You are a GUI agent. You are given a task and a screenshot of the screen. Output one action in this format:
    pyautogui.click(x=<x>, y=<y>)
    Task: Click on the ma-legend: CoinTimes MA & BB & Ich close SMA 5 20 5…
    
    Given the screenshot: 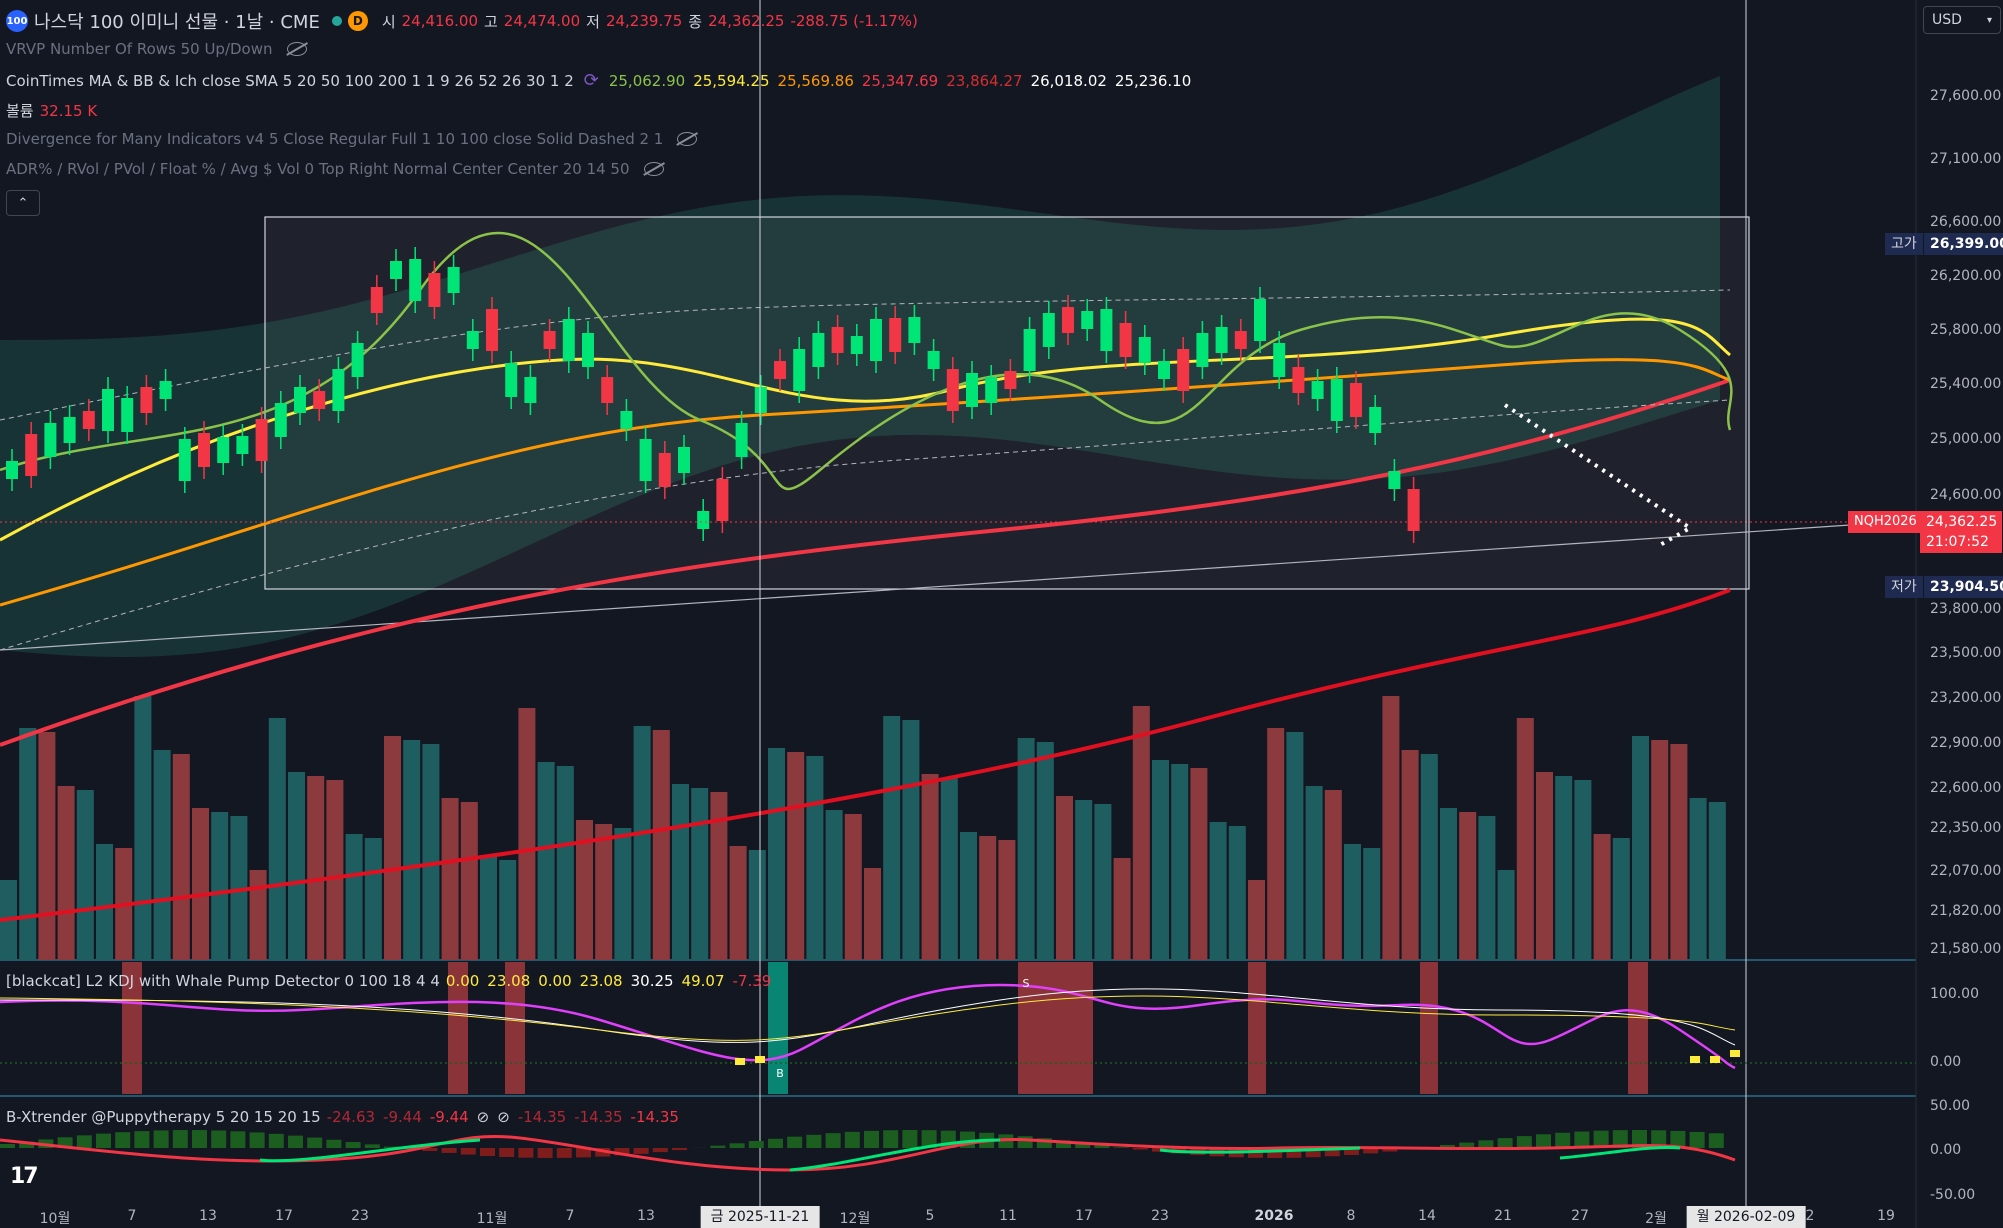 What is the action you would take?
    pyautogui.click(x=602, y=80)
    